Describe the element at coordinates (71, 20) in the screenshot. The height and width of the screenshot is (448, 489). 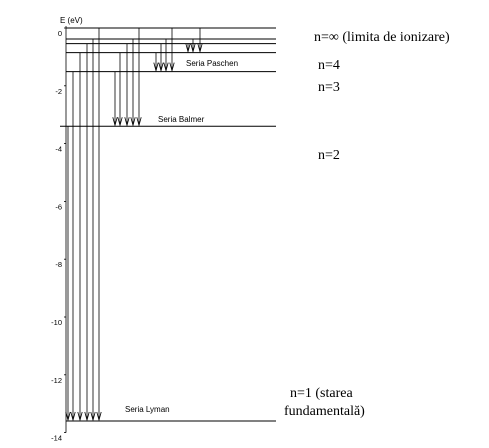
I see `energy-axis-label: E (eV)` at that location.